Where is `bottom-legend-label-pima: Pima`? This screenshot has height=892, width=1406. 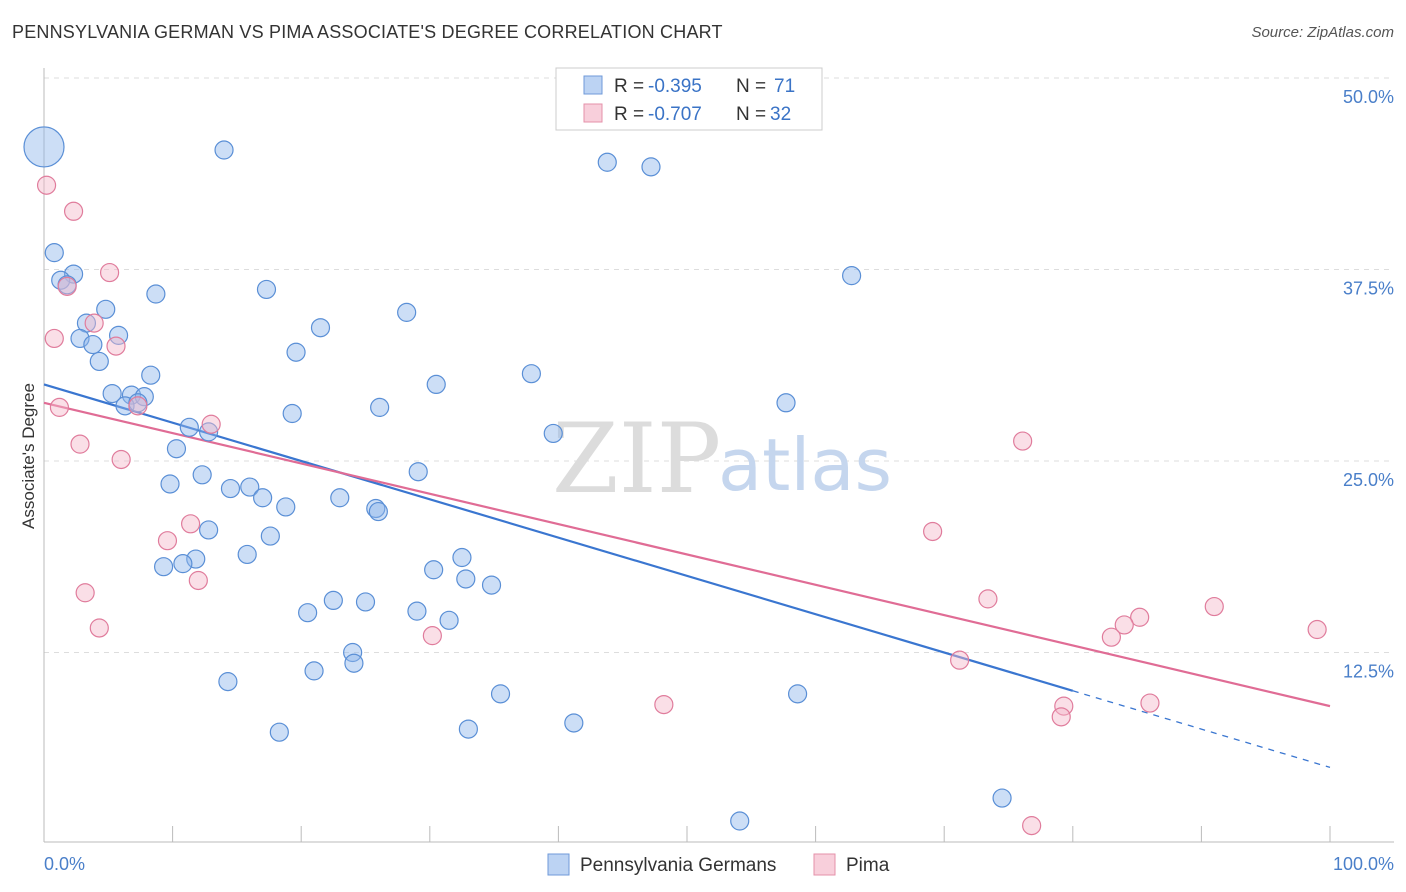
bottom-legend-label-pima: Pima is located at coordinates (868, 865).